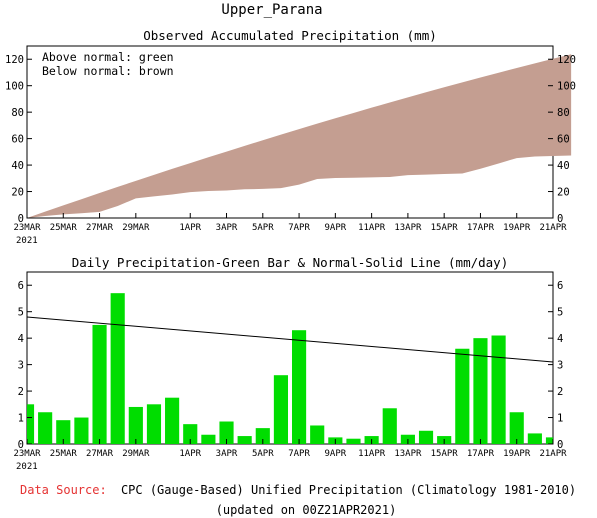  I want to click on y-tick-label-left: 60, so click(17, 140).